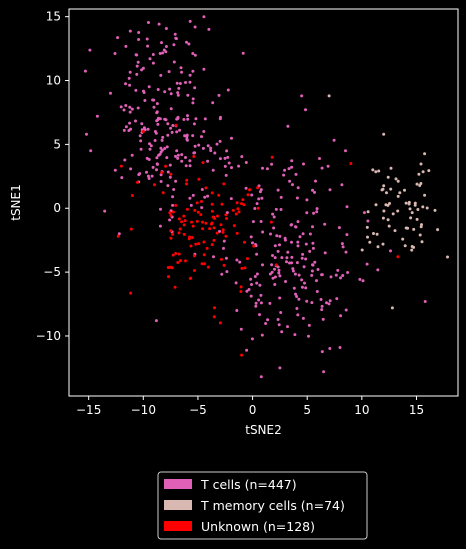 The width and height of the screenshot is (466, 549). I want to click on legend-entry: Unknown (n=128), so click(258, 526).